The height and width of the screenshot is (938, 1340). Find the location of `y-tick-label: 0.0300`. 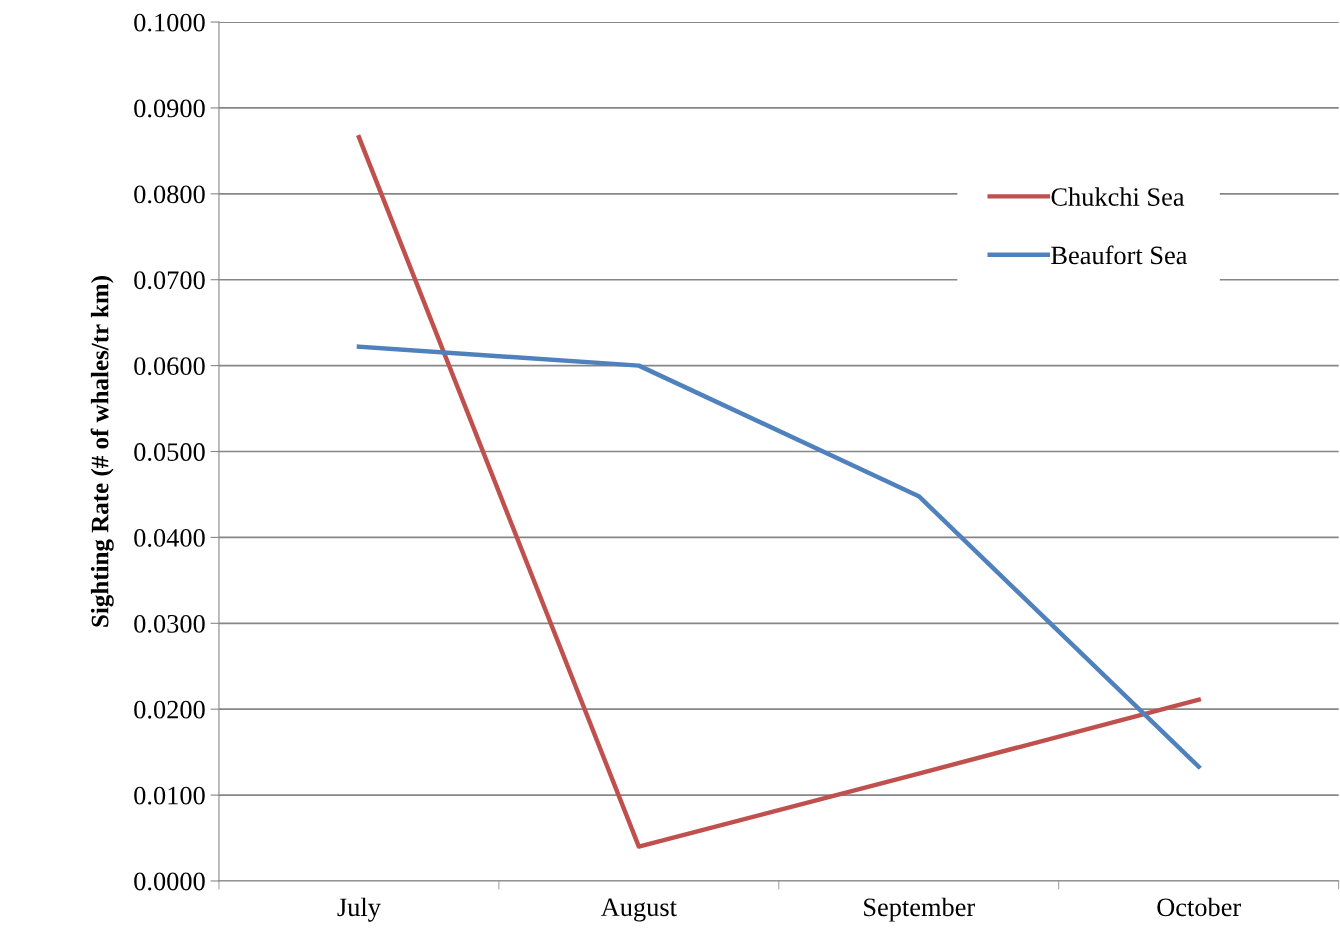

y-tick-label: 0.0300 is located at coordinates (169, 623).